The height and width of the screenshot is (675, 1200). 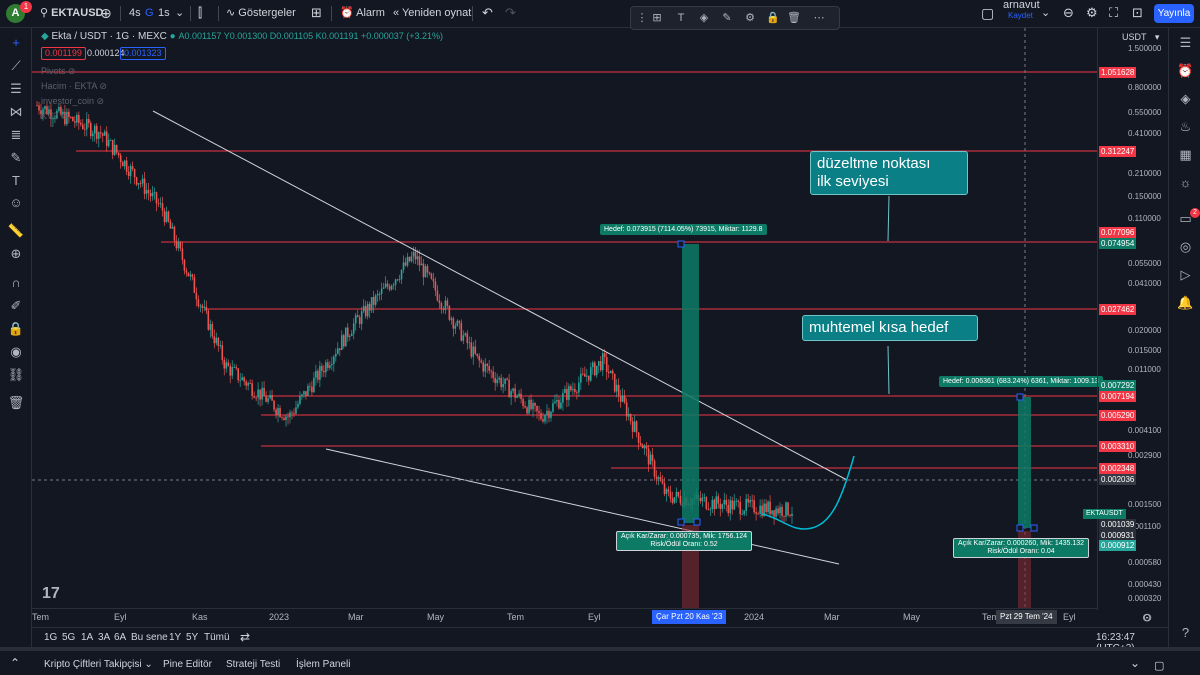 What do you see at coordinates (890, 328) in the screenshot?
I see `callout-short-target: muhtemel kısa hedef` at bounding box center [890, 328].